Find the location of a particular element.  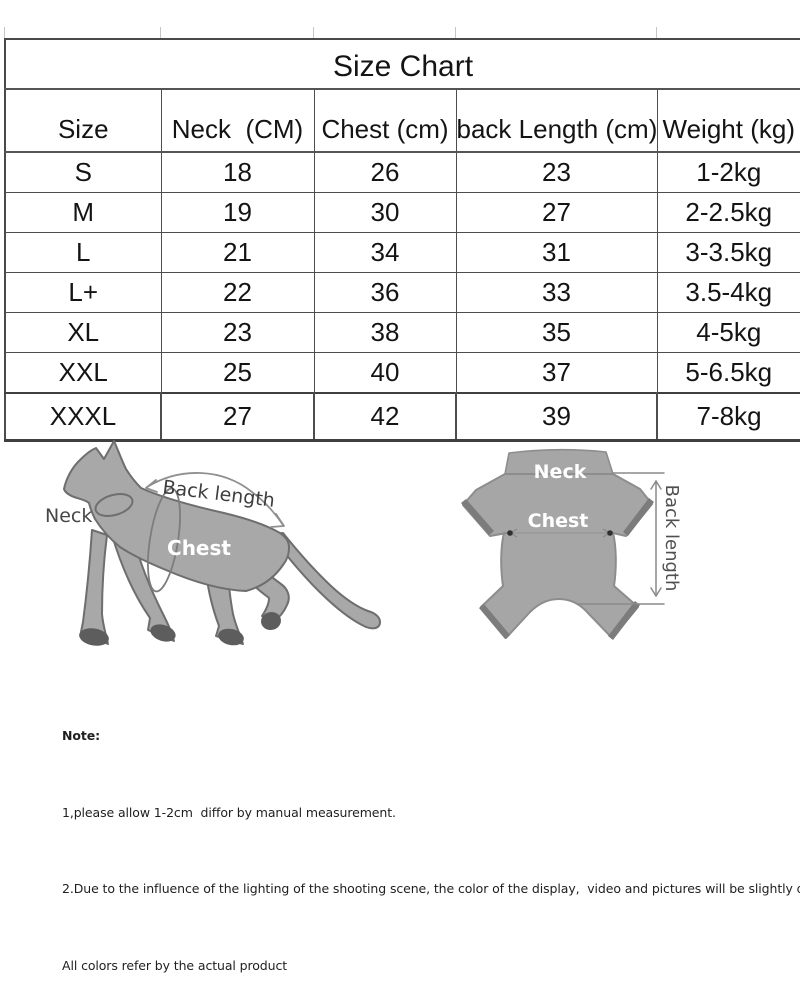

col-header-size: Size is located at coordinates (83, 120).